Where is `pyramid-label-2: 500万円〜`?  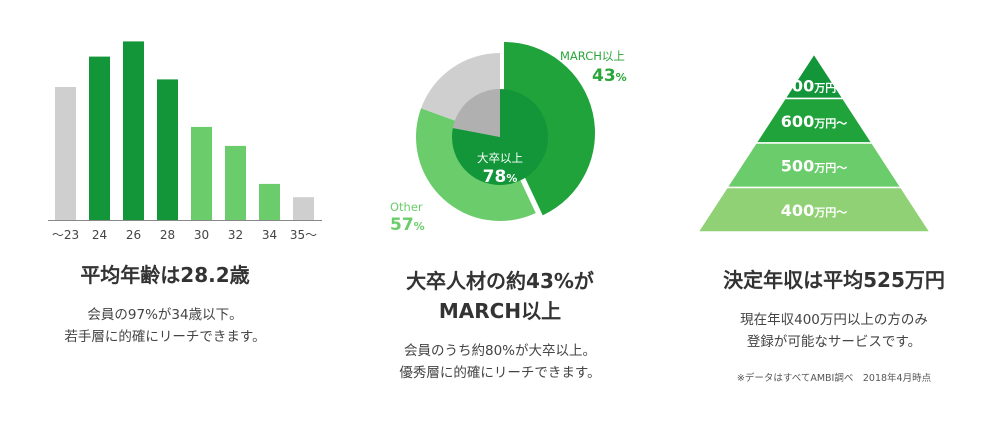
pyramid-label-2: 500万円〜 is located at coordinates (814, 165).